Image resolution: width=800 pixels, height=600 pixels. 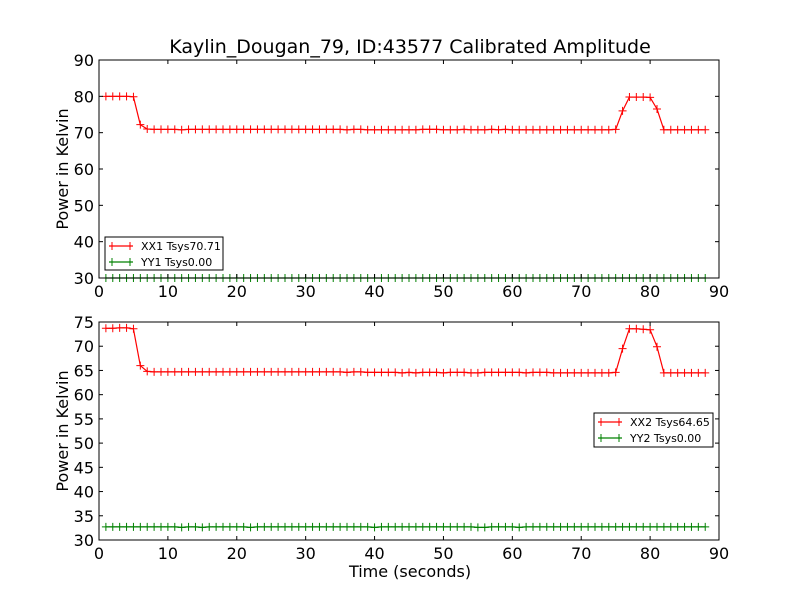 What do you see at coordinates (650, 291) in the screenshot?
I see `top-x-tick-label: 80` at bounding box center [650, 291].